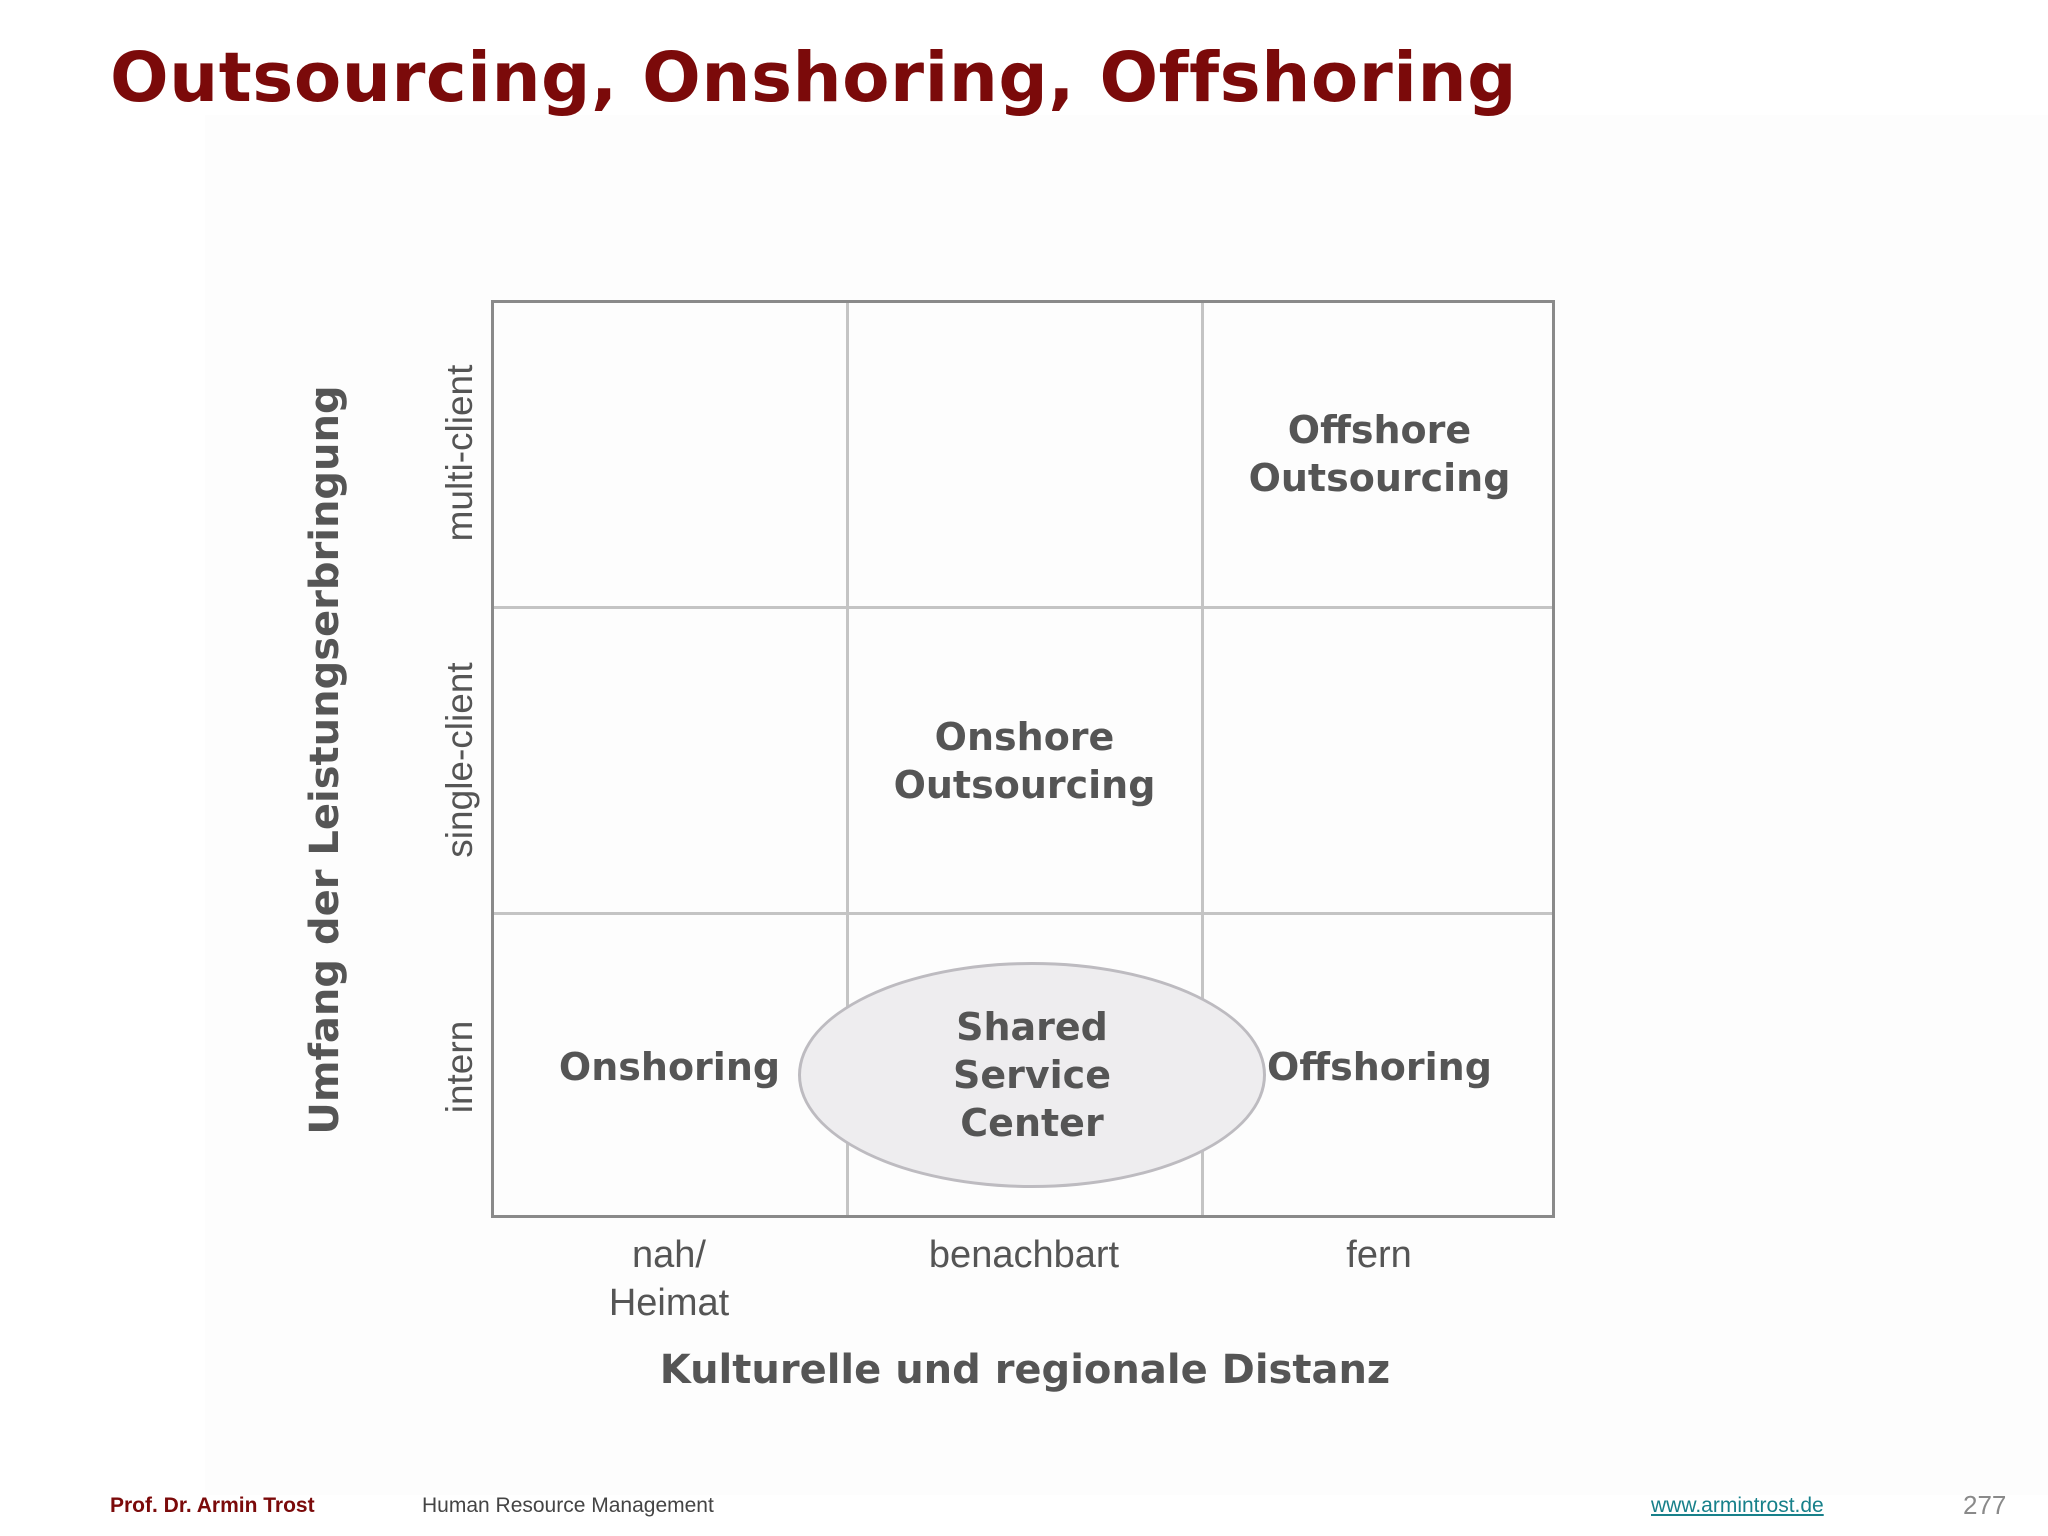 The image size is (2048, 1536). What do you see at coordinates (568, 1505) in the screenshot?
I see `footer-course: Human Resource Management` at bounding box center [568, 1505].